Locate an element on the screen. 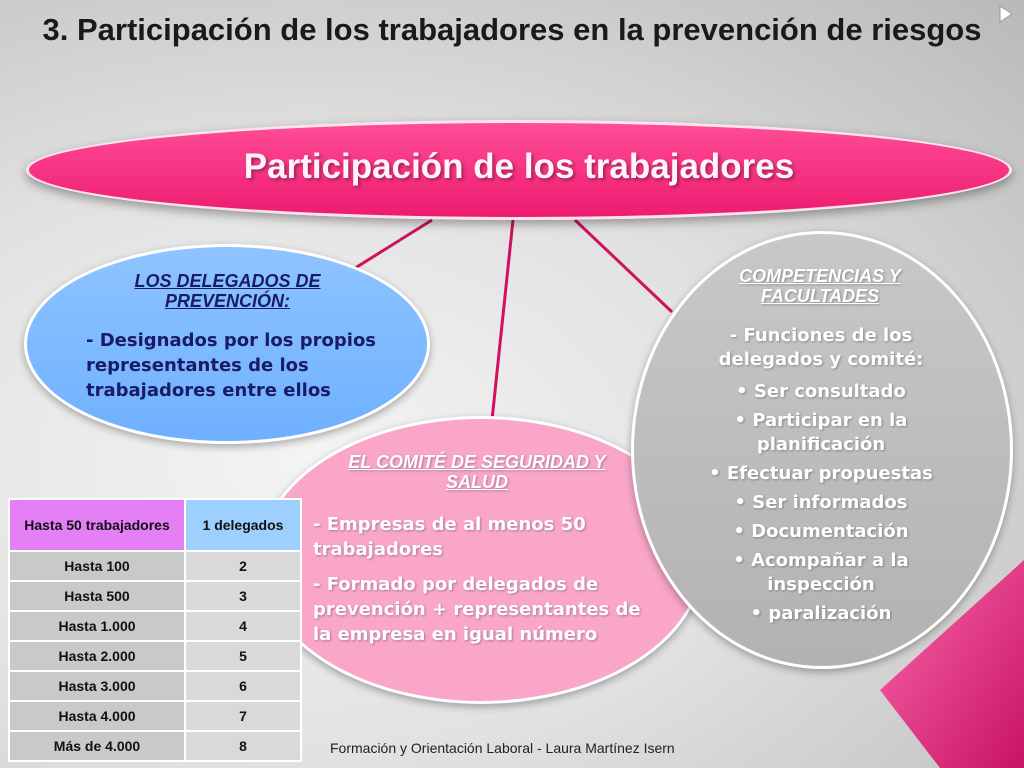  table-row: Hasta 4.000 7 is located at coordinates (155, 716).